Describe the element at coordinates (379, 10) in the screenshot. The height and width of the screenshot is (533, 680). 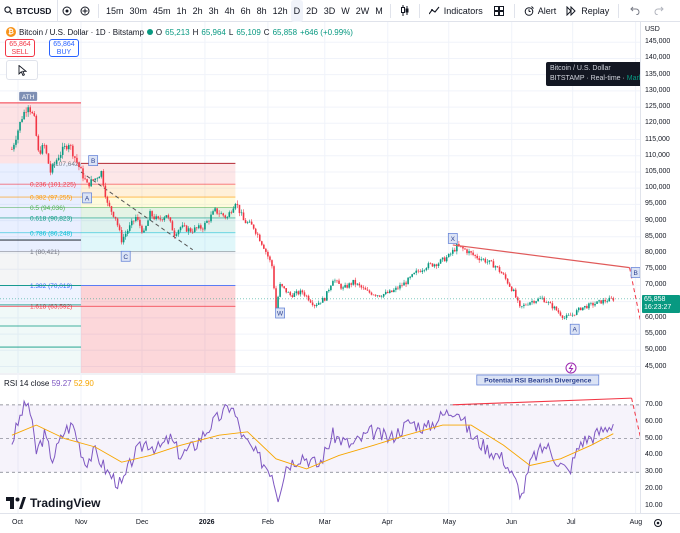
I see `interval-m: M` at that location.